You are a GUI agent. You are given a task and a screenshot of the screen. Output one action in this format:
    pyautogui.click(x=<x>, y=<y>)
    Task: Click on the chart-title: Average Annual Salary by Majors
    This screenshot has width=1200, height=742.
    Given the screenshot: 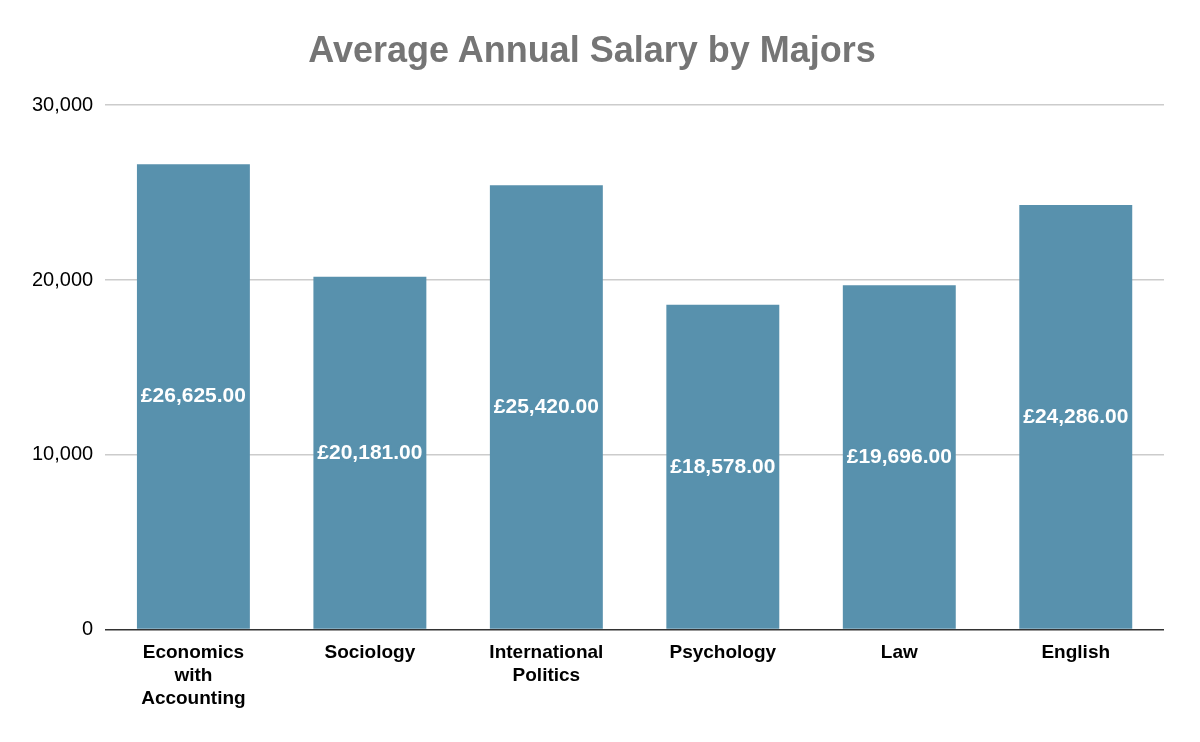 What is the action you would take?
    pyautogui.click(x=592, y=49)
    